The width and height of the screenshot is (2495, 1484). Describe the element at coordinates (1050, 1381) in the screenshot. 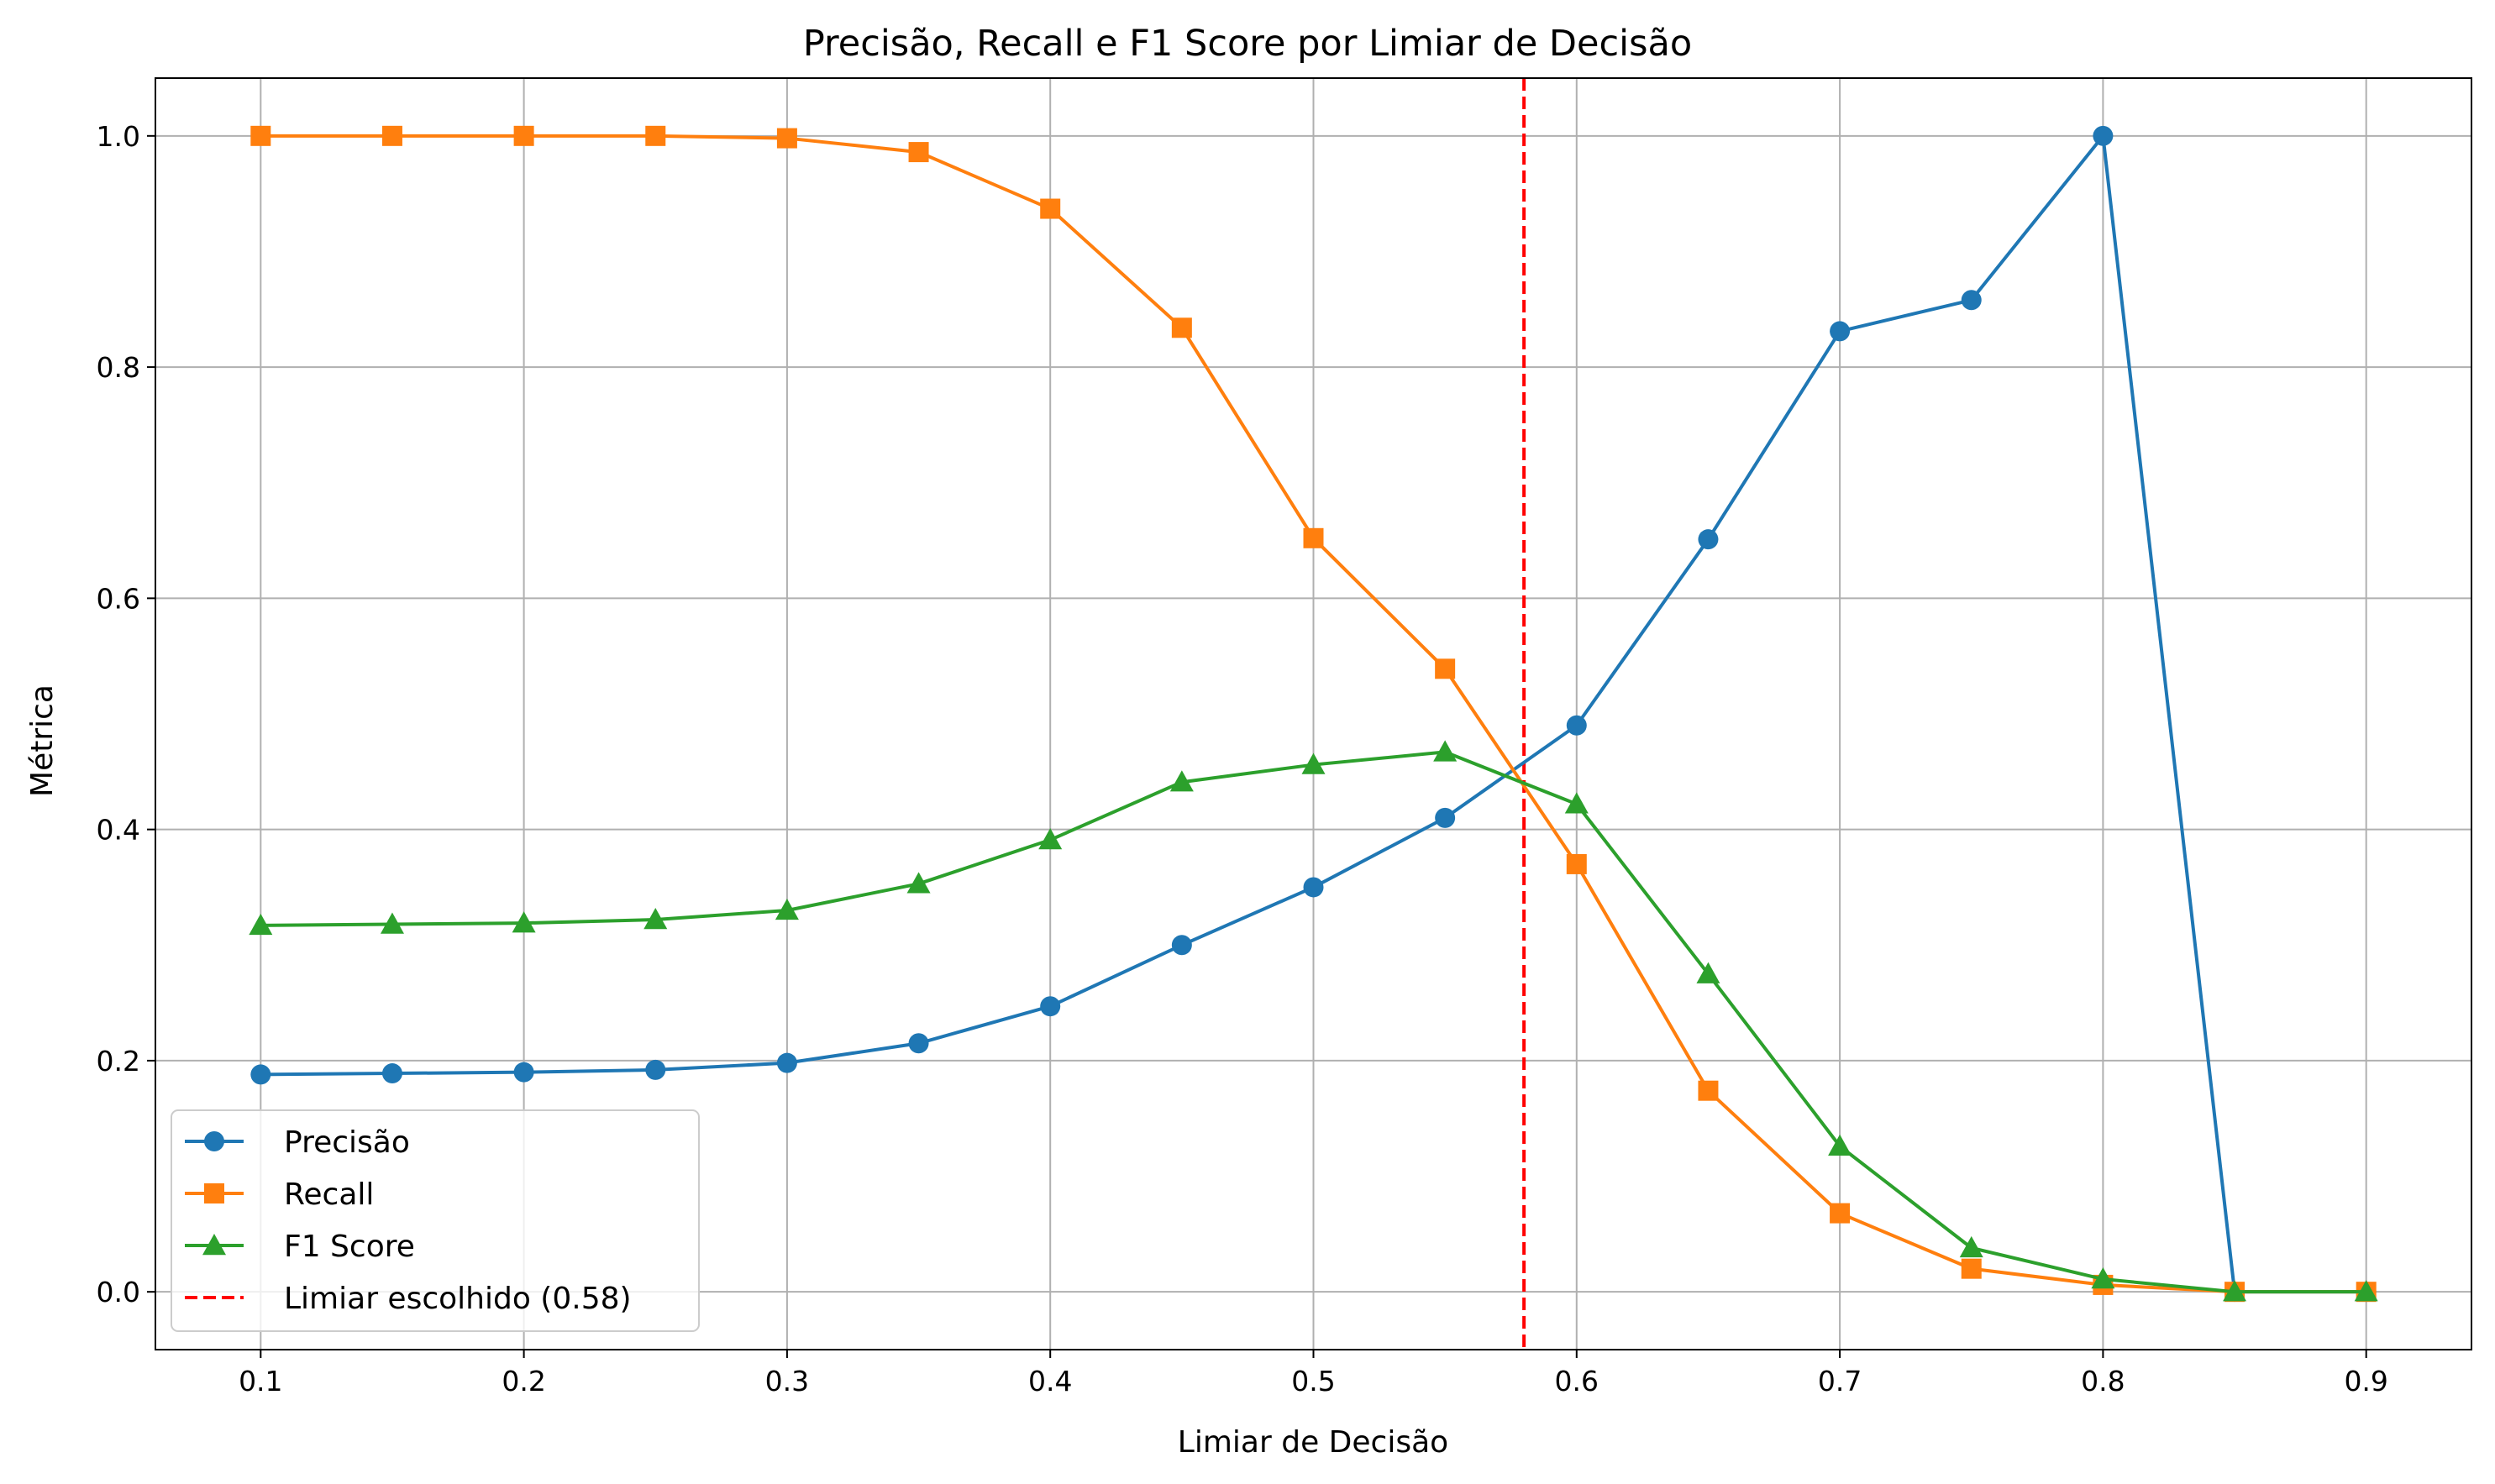

I see `x-tick-label: 0.4` at that location.